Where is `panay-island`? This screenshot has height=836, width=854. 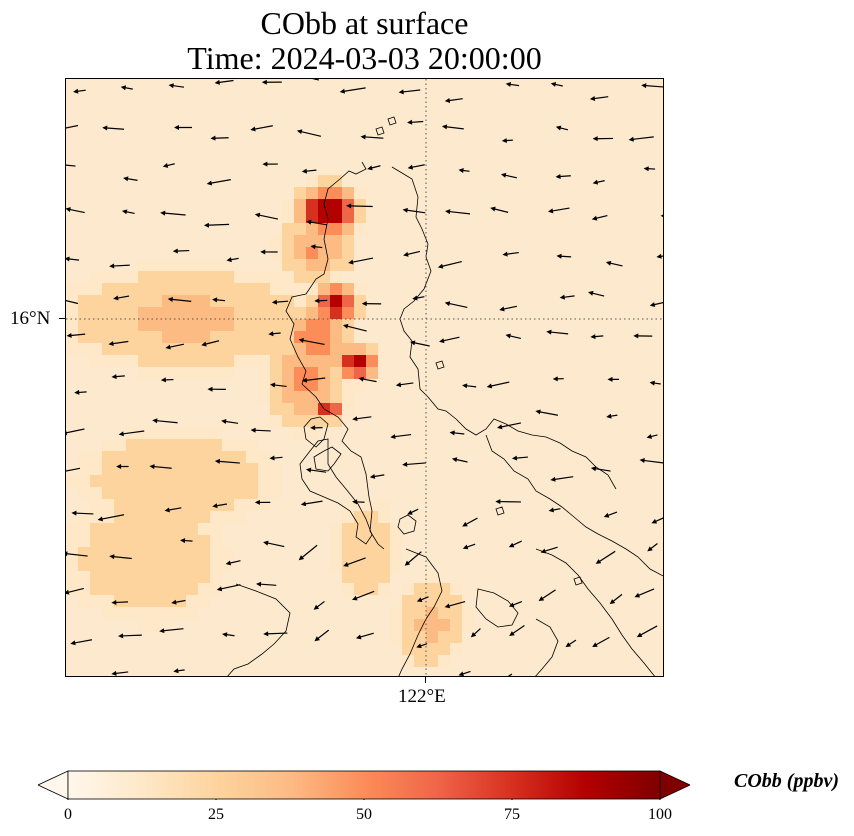 panay-island is located at coordinates (259, 629).